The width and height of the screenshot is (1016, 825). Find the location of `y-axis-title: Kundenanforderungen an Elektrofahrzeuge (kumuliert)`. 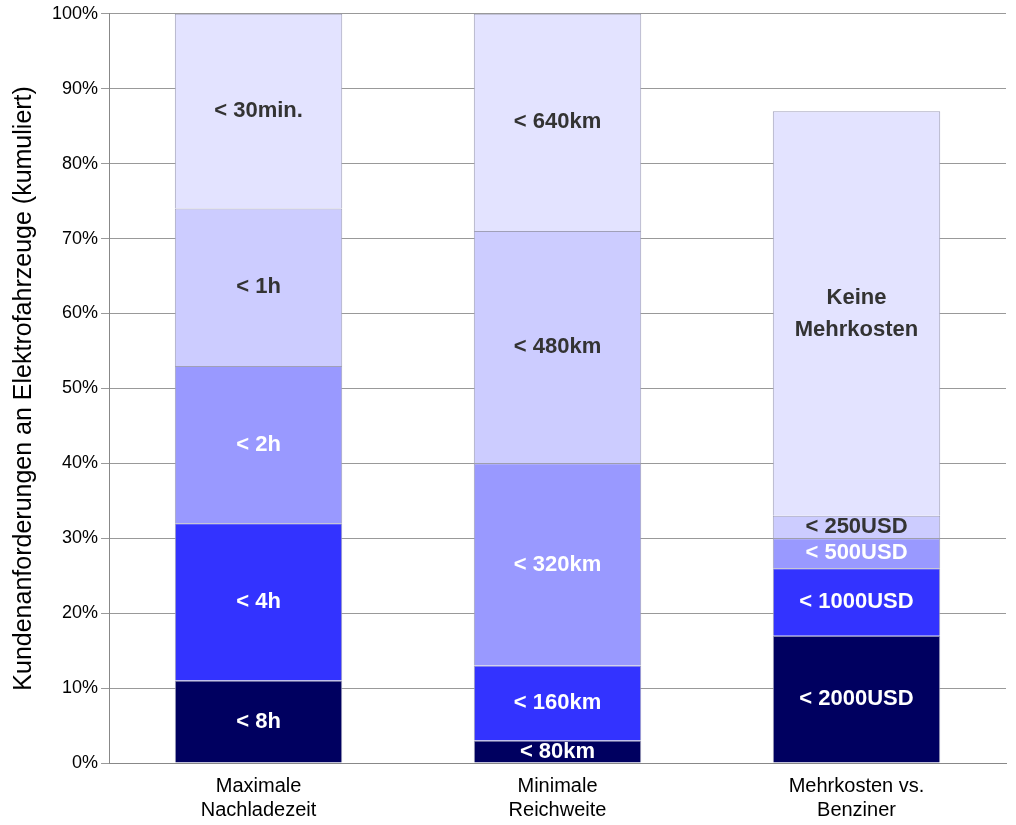

y-axis-title: Kundenanforderungen an Elektrofahrzeuge (kumuliert) is located at coordinates (21, 388).